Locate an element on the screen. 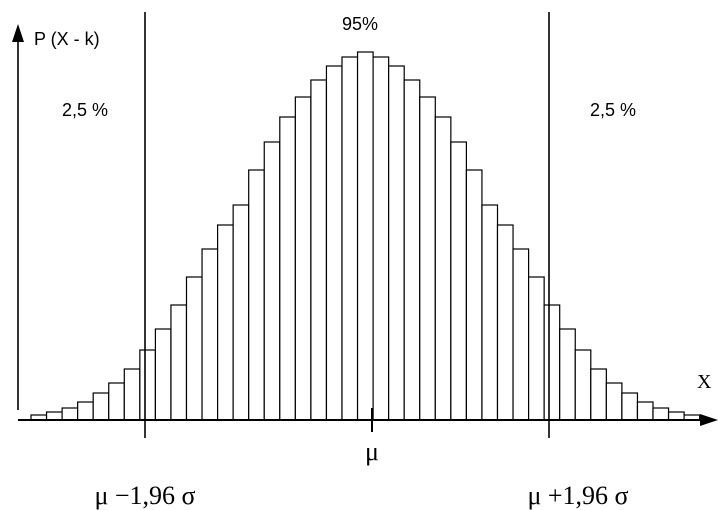  center-percent-label: 95% is located at coordinates (360, 24).